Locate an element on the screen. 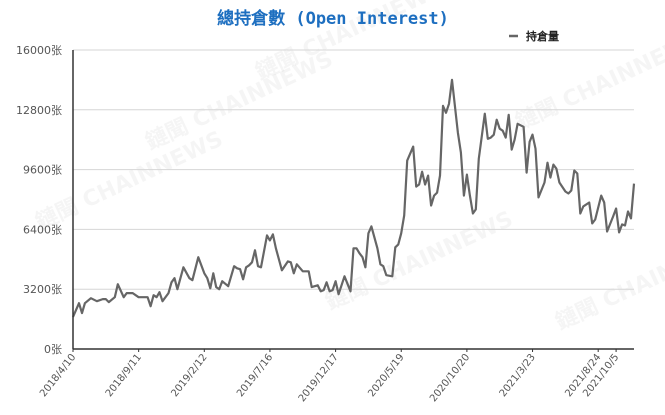  x-tick-label: 2019/2/12 is located at coordinates (189, 375).